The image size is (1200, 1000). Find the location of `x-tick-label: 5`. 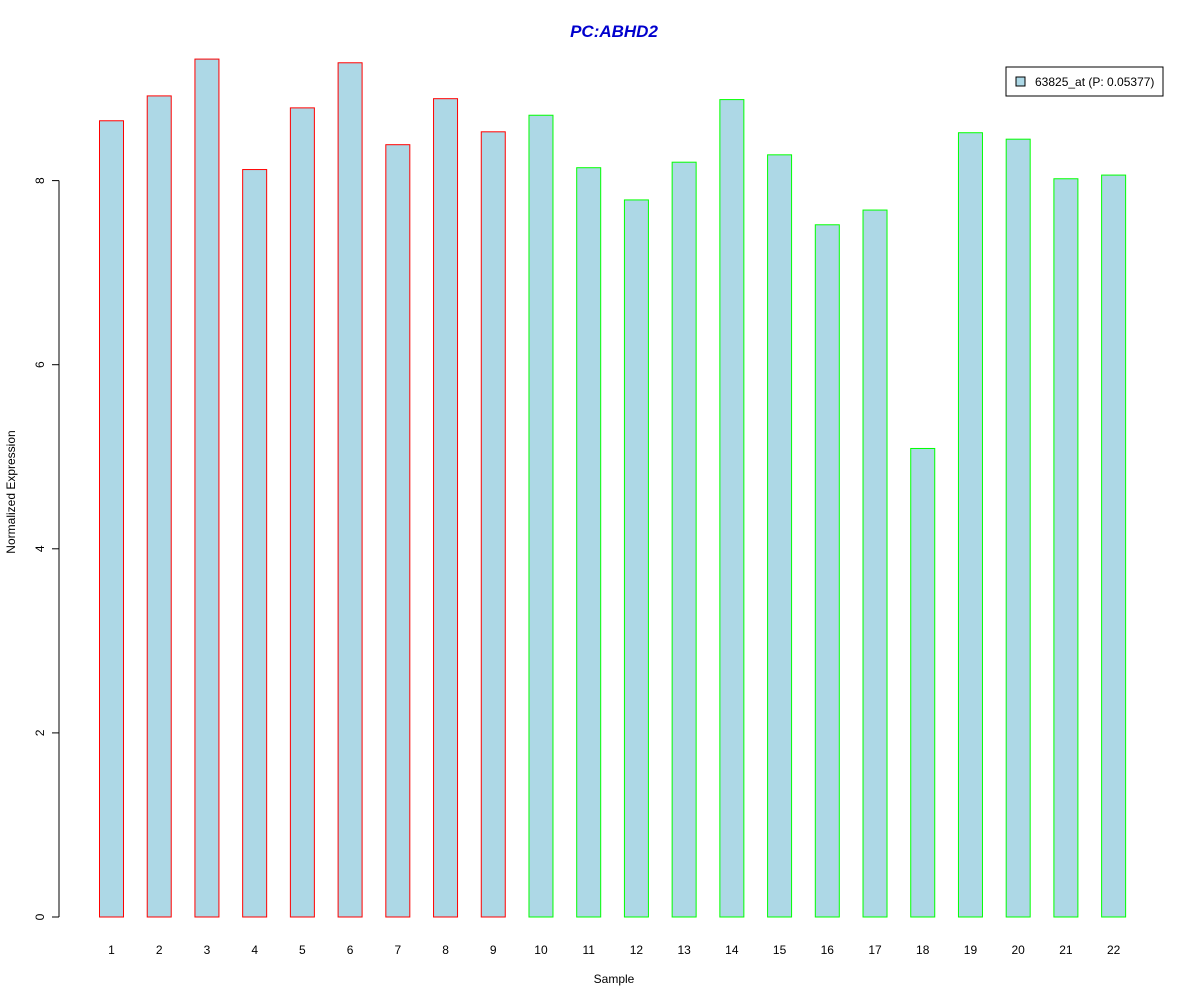

x-tick-label: 5 is located at coordinates (302, 950).